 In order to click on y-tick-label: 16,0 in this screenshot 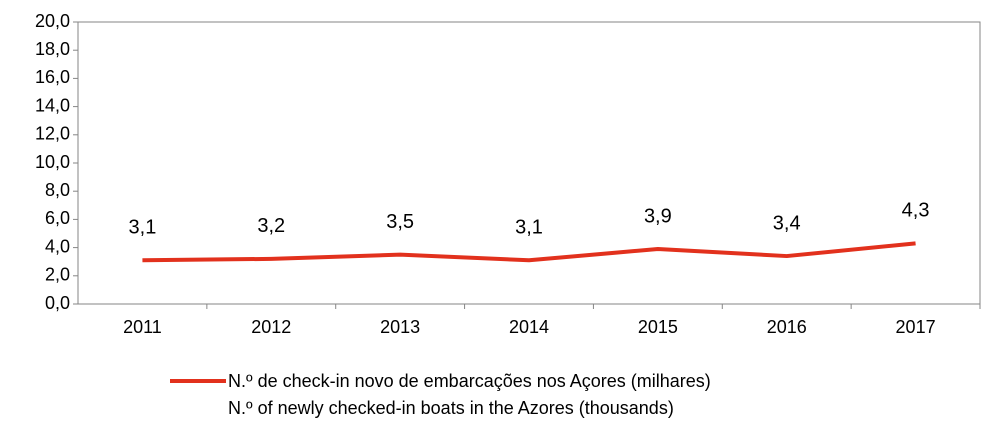, I will do `click(52, 77)`.